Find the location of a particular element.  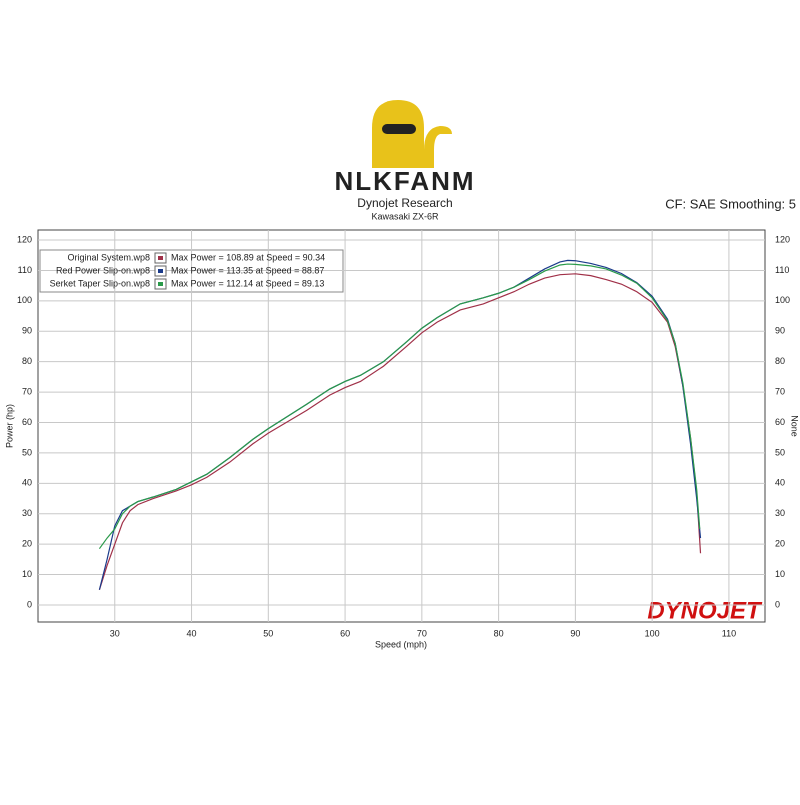

x-tick-label: 60 is located at coordinates (345, 633).